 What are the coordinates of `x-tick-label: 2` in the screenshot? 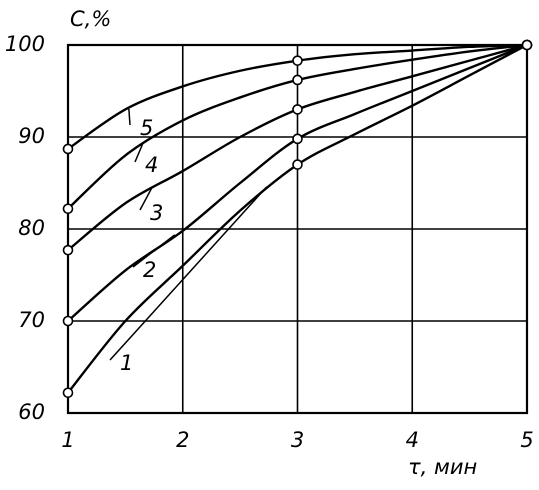 It's located at (182, 440).